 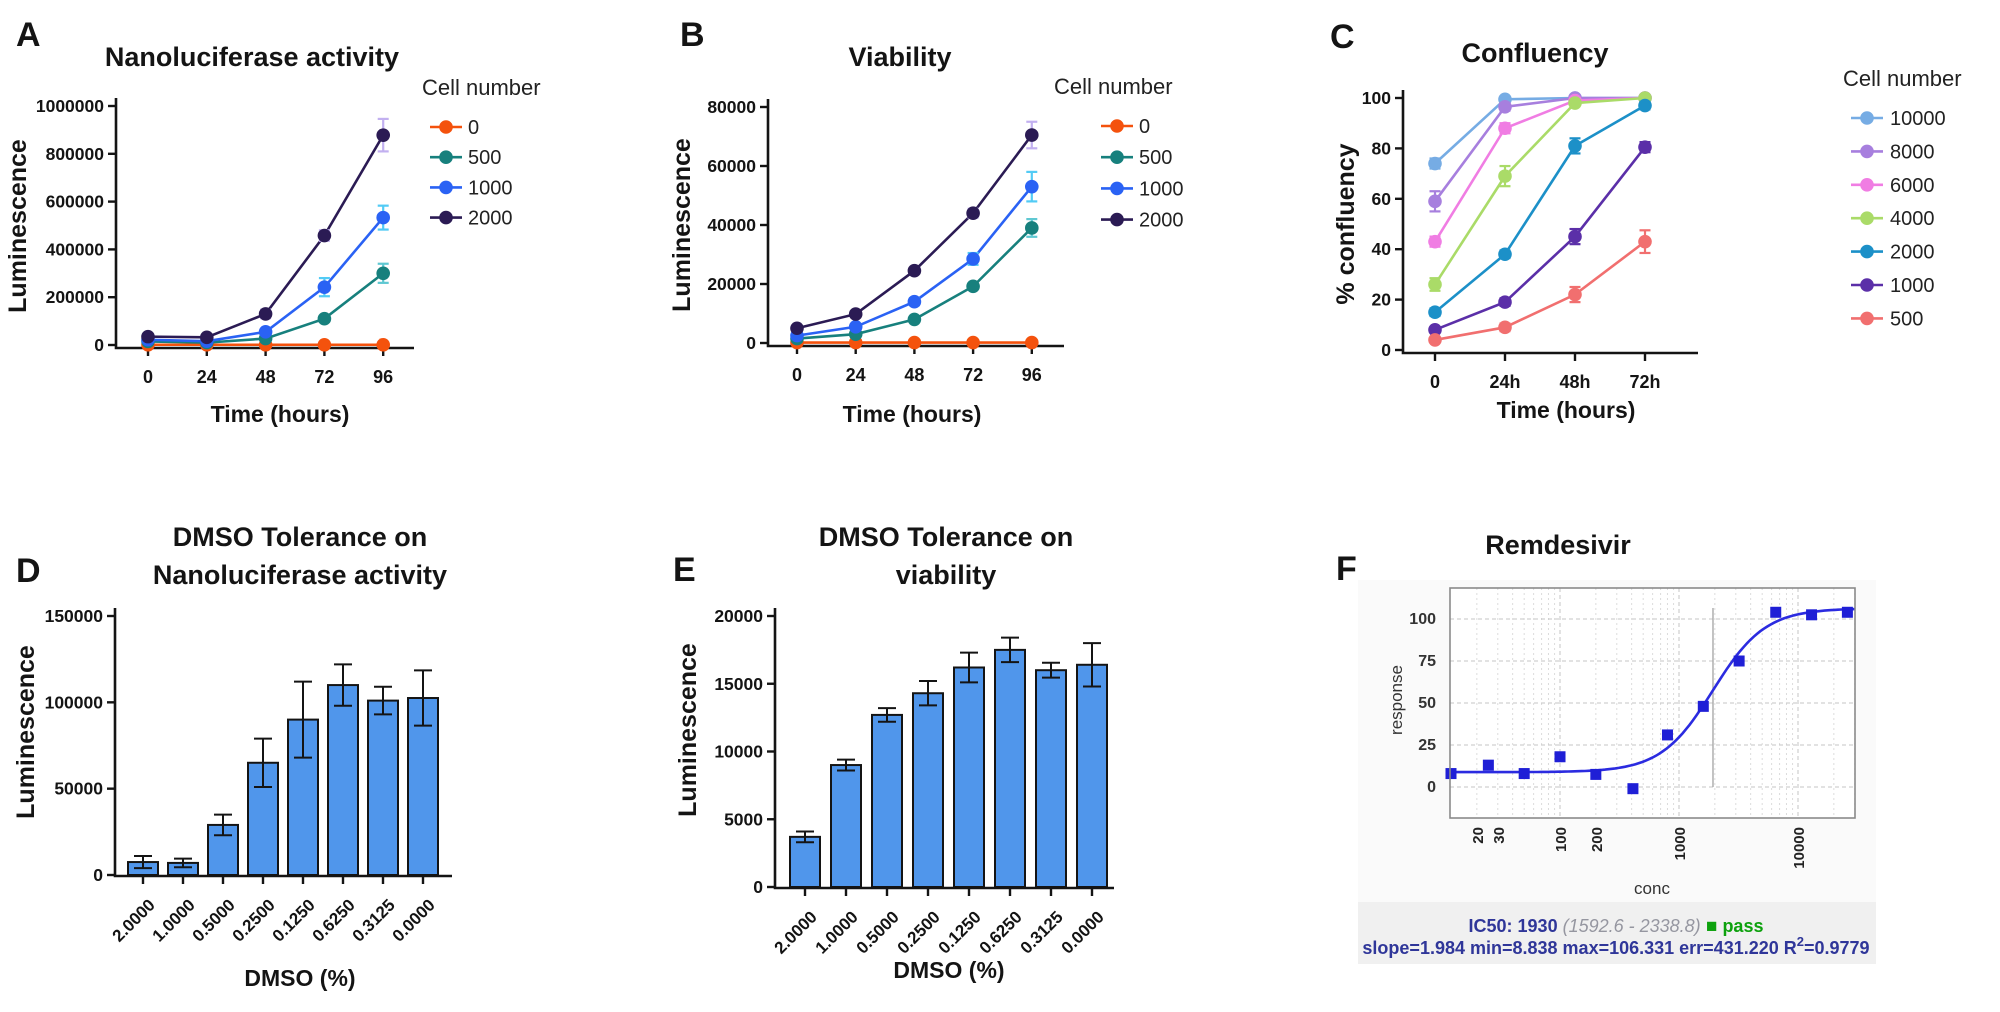 I want to click on chart-title: DMSO Tolerance on, so click(x=946, y=537).